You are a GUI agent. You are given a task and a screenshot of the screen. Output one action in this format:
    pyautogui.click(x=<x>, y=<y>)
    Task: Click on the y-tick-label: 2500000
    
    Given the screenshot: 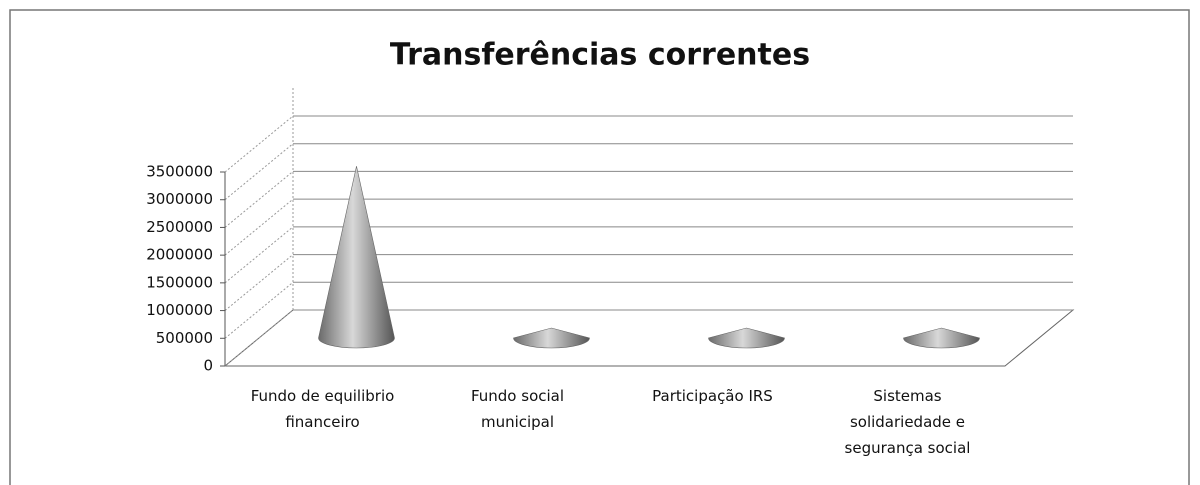 What is the action you would take?
    pyautogui.click(x=179, y=227)
    